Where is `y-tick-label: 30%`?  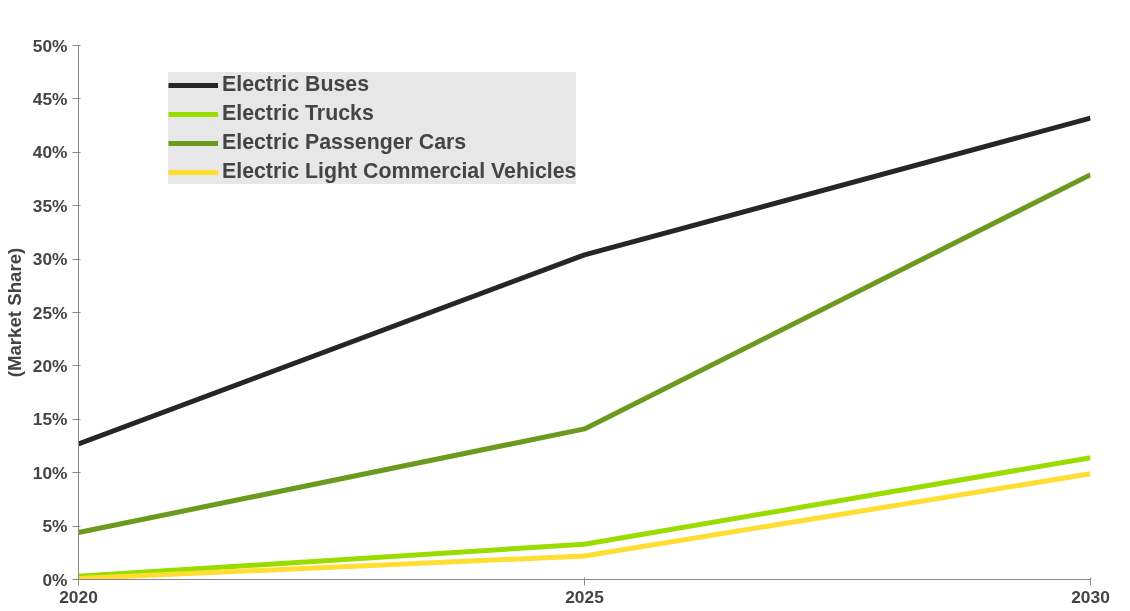
y-tick-label: 30% is located at coordinates (50, 259).